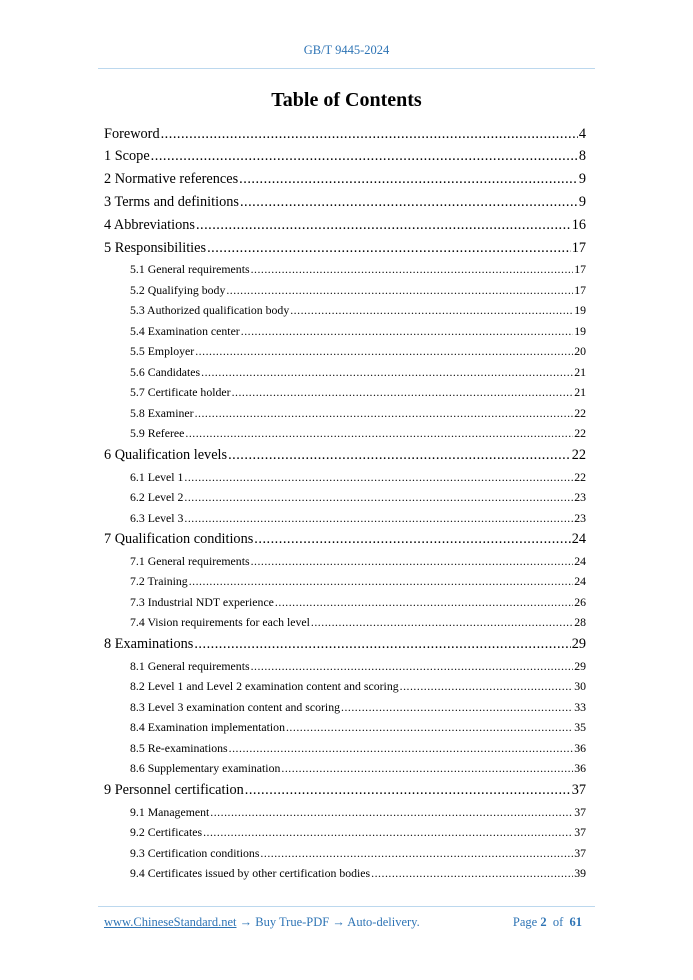 This screenshot has width=693, height=980. I want to click on toc-entry-label: 9.2 Certificates, so click(166, 832).